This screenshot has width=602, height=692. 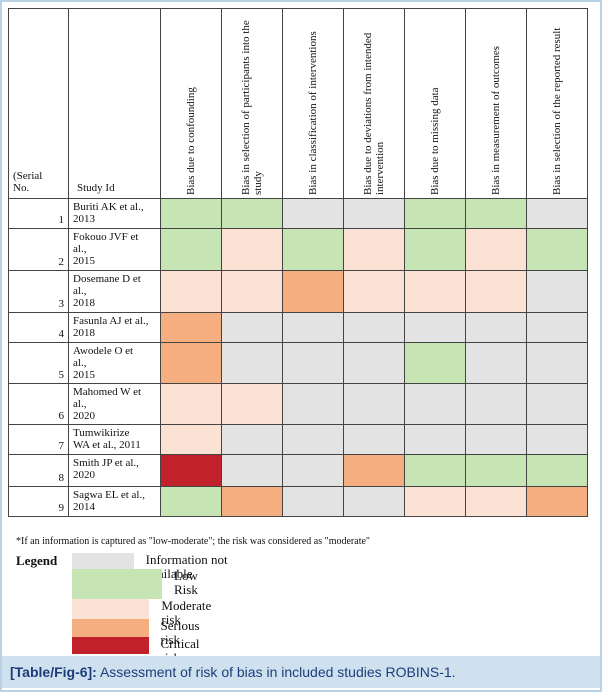 What do you see at coordinates (298, 501) in the screenshot?
I see `study-row: 9 Sagwa EL et al., 2014` at bounding box center [298, 501].